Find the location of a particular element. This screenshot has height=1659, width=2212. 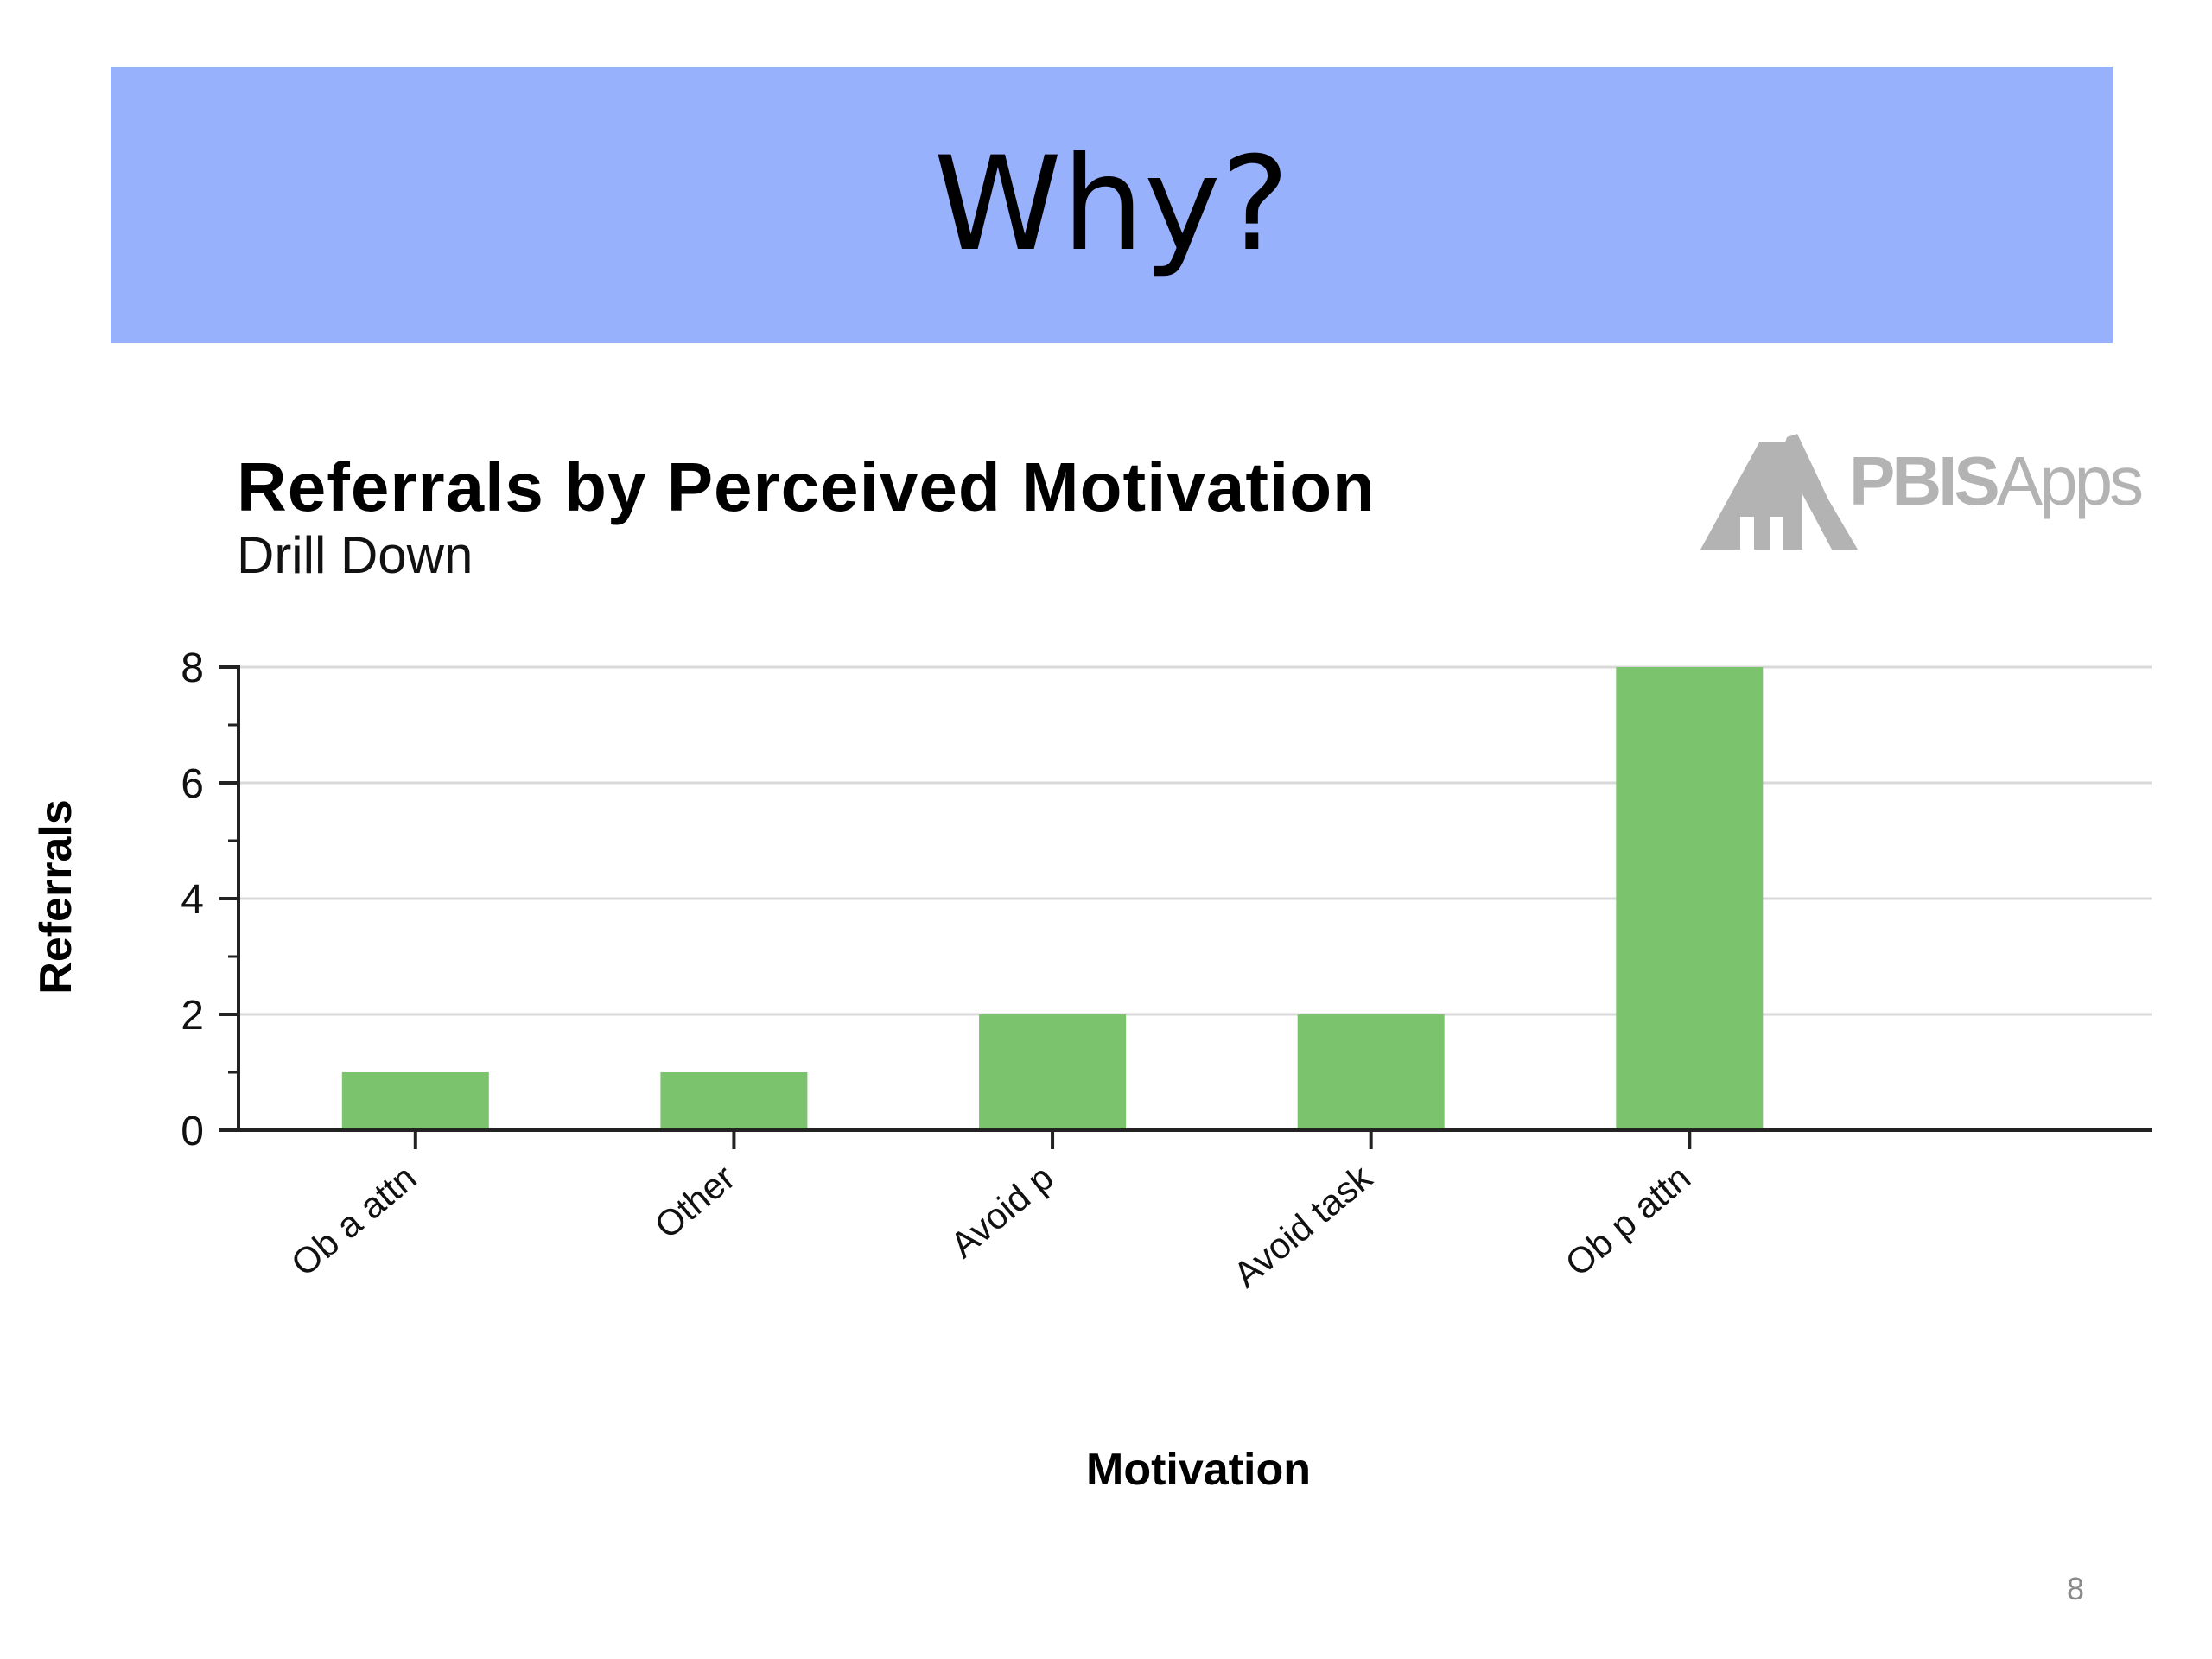

y-tick-label: 4 is located at coordinates (192, 900).